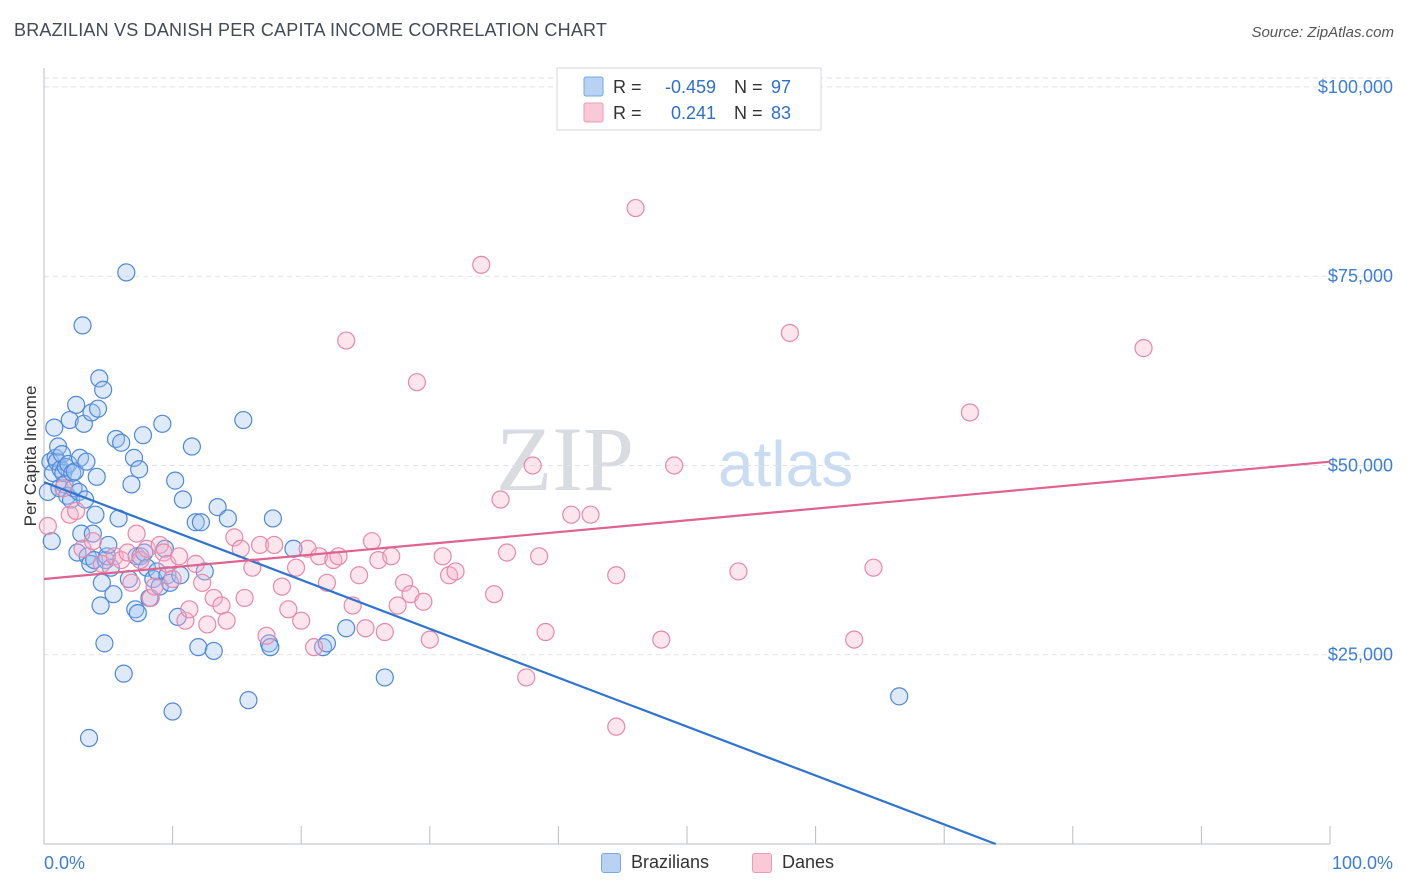 Image resolution: width=1406 pixels, height=892 pixels. I want to click on legend-n-value-2: 83, so click(781, 113).